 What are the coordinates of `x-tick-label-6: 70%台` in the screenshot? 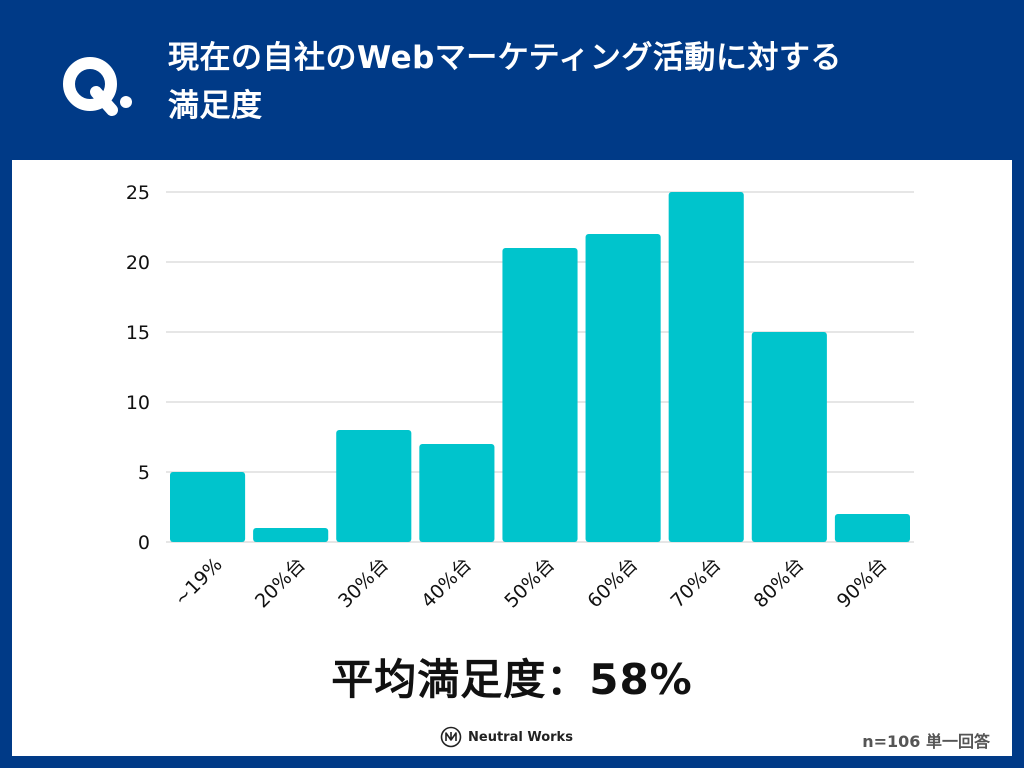 It's located at (696, 583).